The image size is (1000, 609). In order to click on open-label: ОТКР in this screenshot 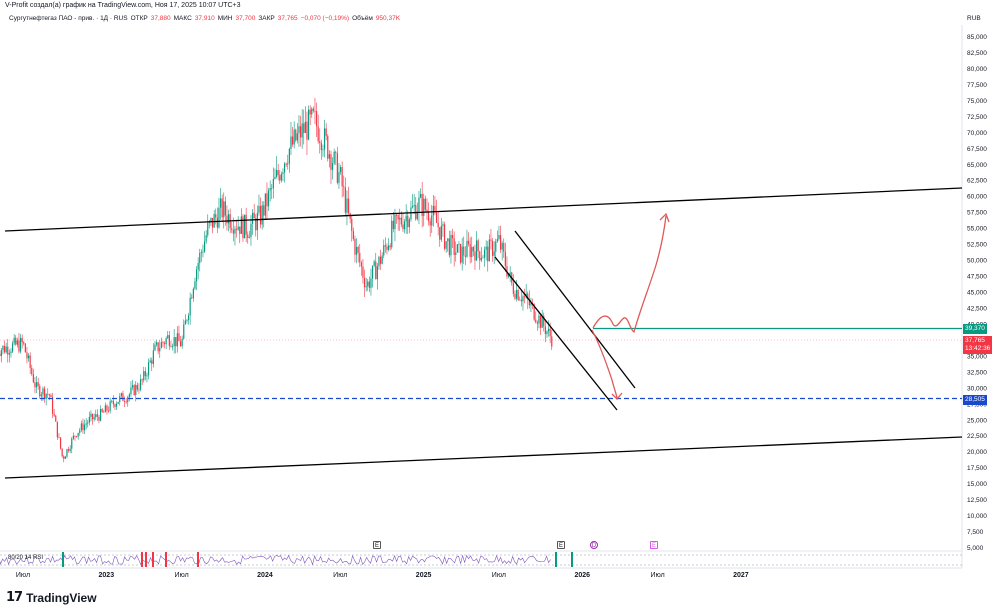, I will do `click(139, 18)`.